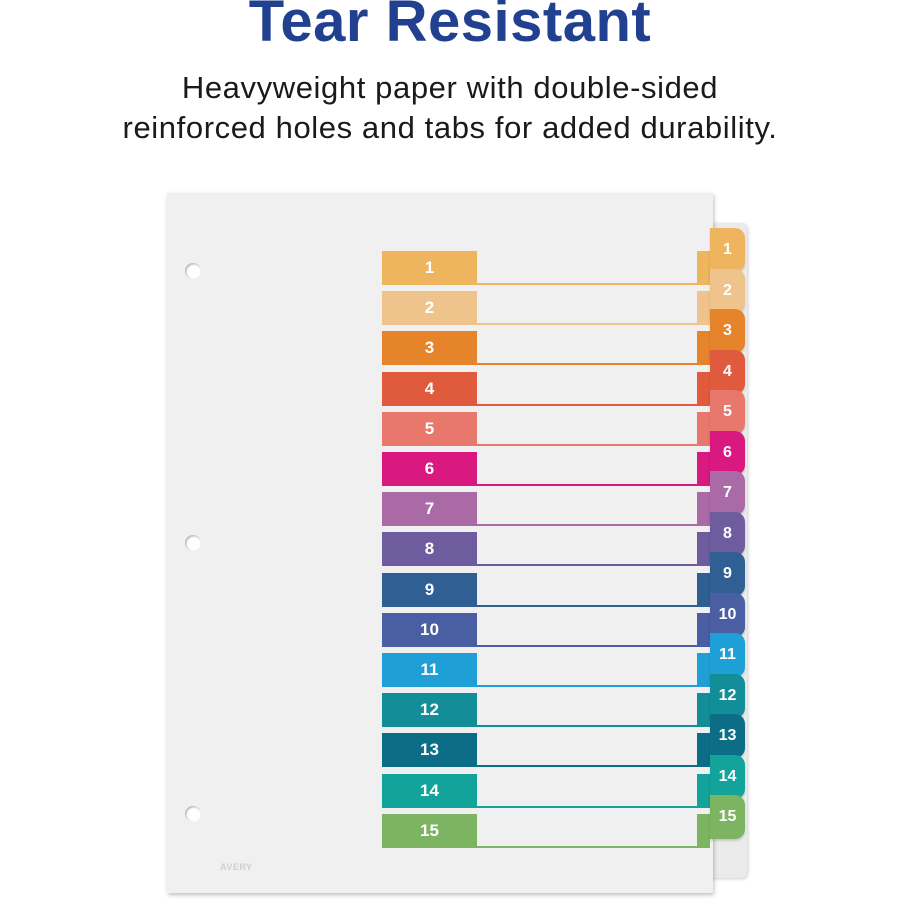  What do you see at coordinates (727, 655) in the screenshot?
I see `side-tab: 11` at bounding box center [727, 655].